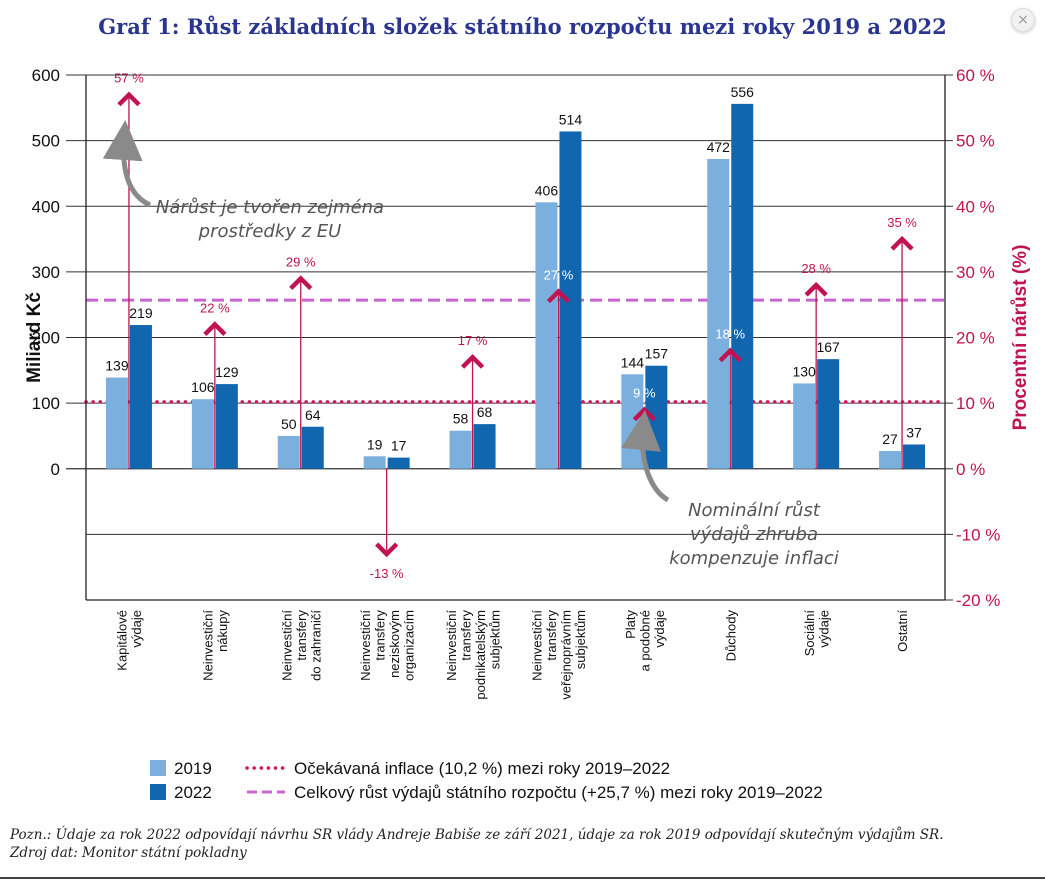 This screenshot has width=1045, height=882. Describe the element at coordinates (127, 164) in the screenshot. I see `annotation-arrow` at that location.